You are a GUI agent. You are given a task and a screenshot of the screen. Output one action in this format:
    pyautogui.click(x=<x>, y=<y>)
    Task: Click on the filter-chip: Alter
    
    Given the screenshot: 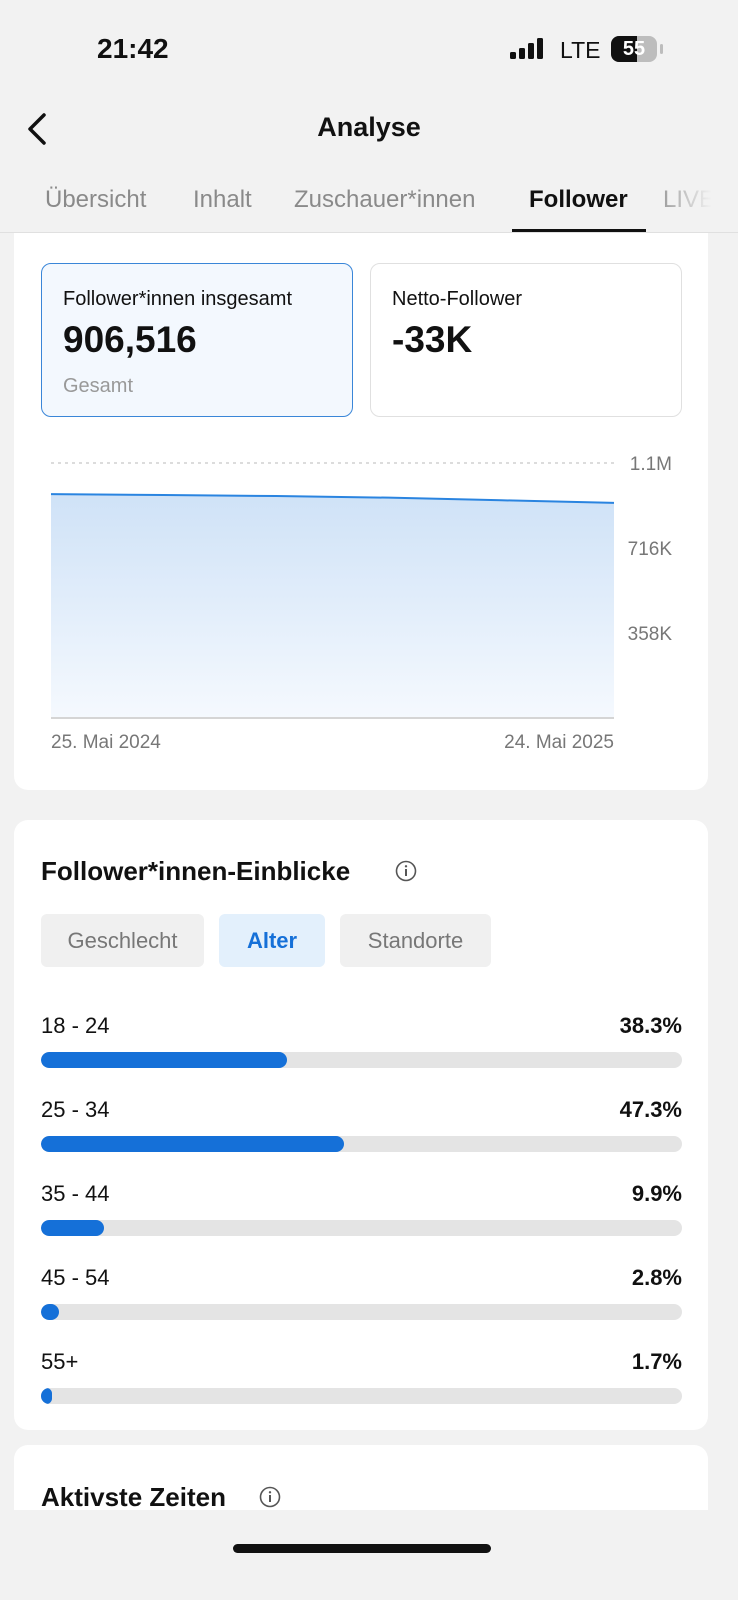 What is the action you would take?
    pyautogui.click(x=272, y=940)
    